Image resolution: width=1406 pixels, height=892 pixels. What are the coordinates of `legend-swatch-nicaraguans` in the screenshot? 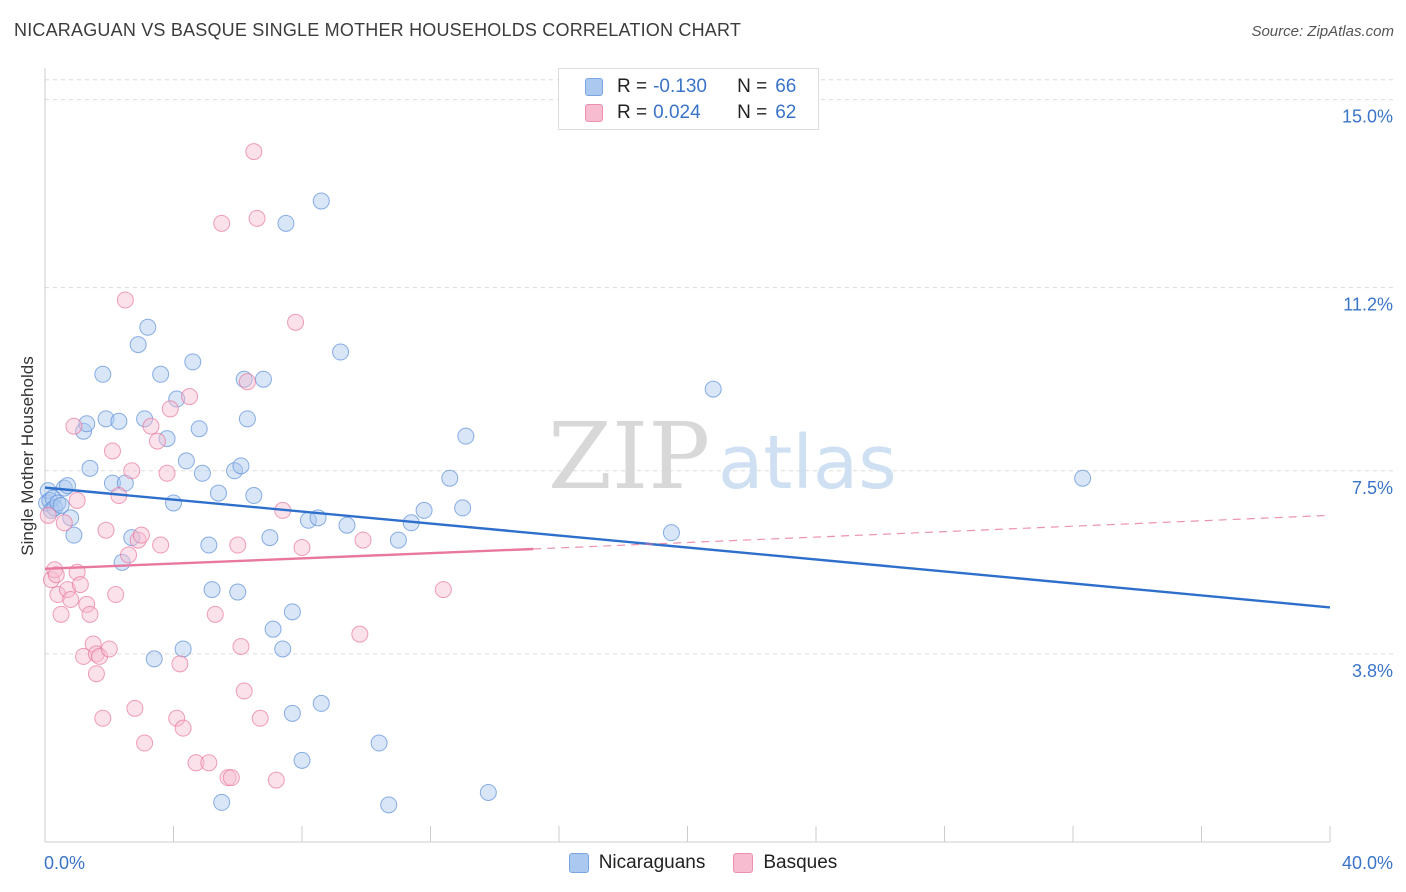 It's located at (594, 87).